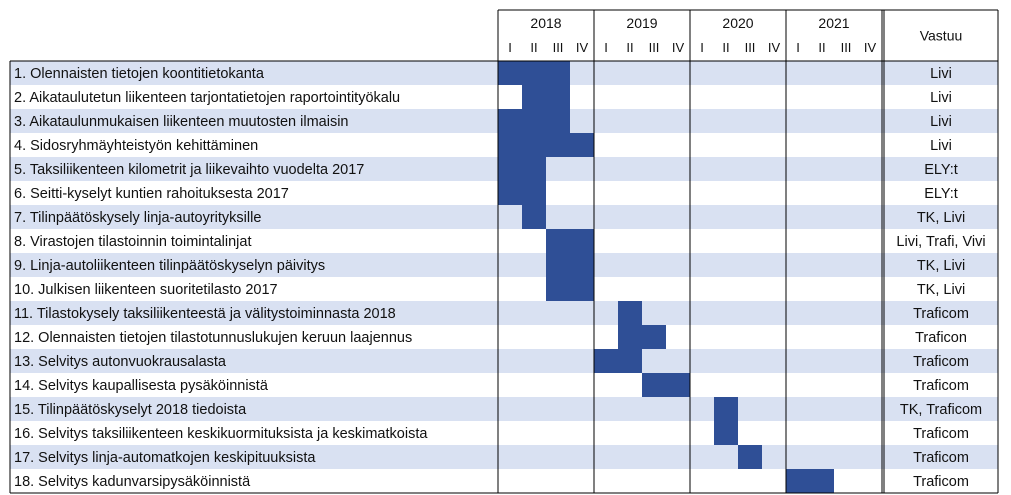 The height and width of the screenshot is (495, 1011). Describe the element at coordinates (132, 482) in the screenshot. I see `task-label: 18. Selvitys kadunvarsipysäköinnistä` at that location.